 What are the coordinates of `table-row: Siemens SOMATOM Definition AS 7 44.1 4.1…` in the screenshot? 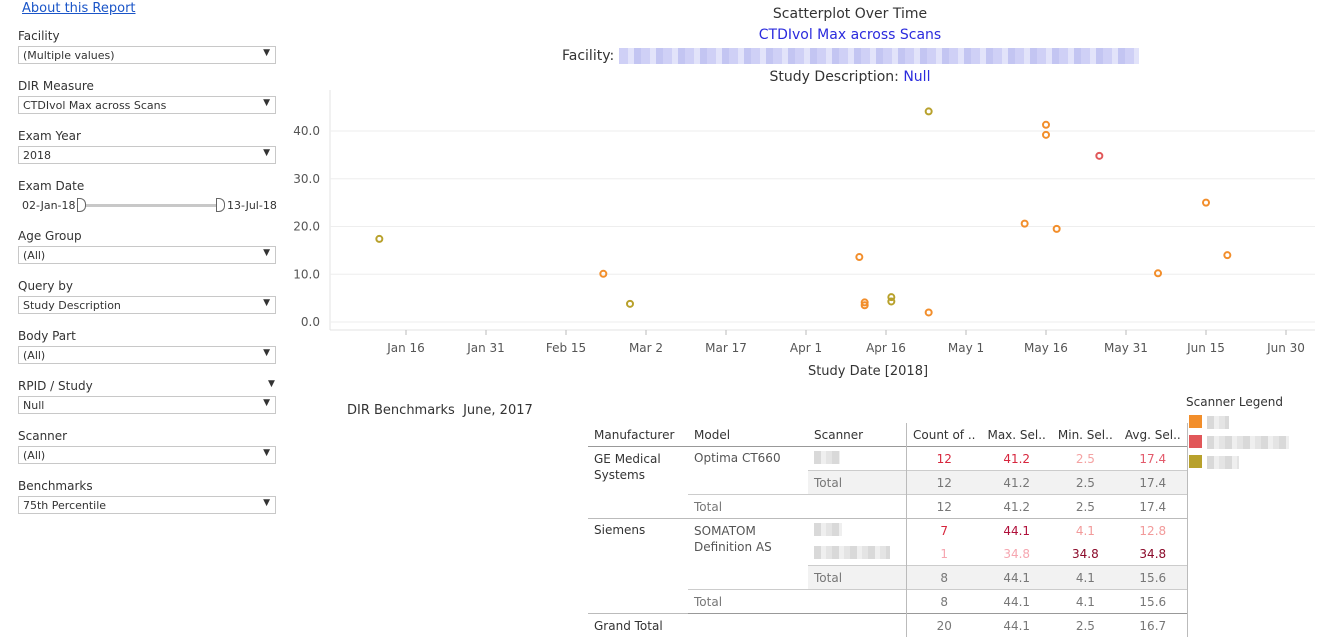 It's located at (887, 531).